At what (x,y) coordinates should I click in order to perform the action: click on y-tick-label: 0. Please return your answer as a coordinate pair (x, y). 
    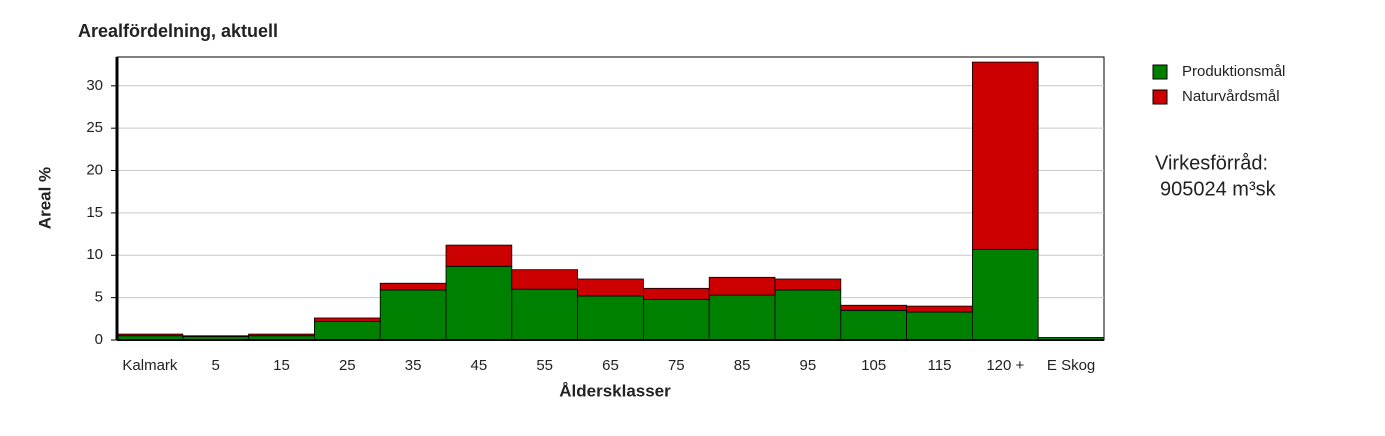
    Looking at the image, I should click on (99, 339).